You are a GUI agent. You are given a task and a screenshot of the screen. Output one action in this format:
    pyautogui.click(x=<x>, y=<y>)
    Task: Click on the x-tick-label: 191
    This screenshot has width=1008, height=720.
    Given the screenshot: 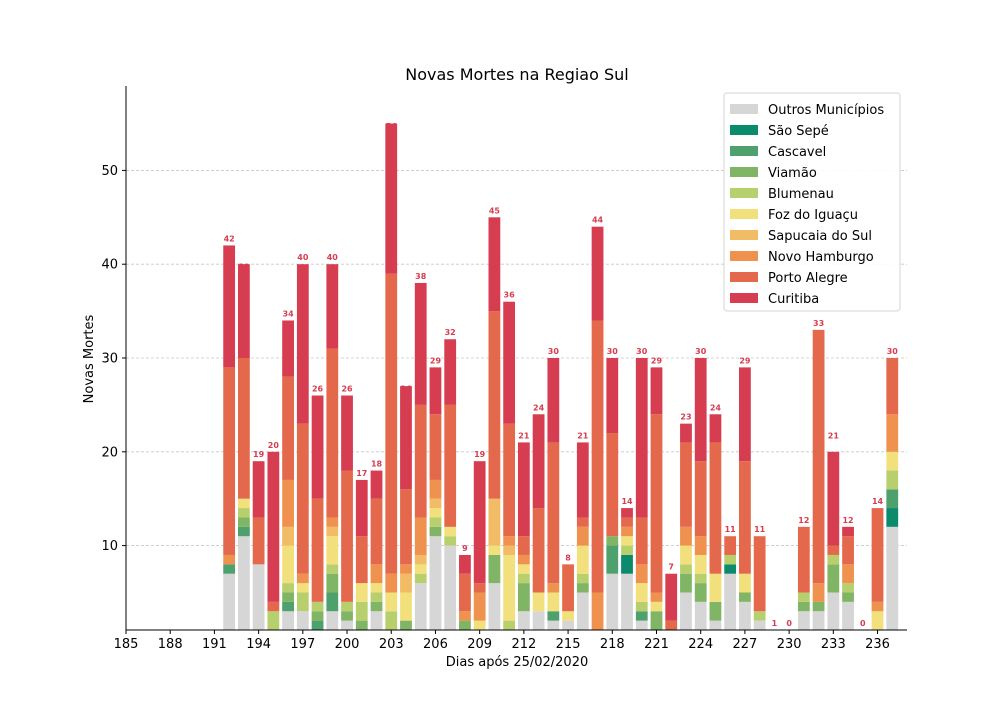 What is the action you would take?
    pyautogui.click(x=214, y=644)
    